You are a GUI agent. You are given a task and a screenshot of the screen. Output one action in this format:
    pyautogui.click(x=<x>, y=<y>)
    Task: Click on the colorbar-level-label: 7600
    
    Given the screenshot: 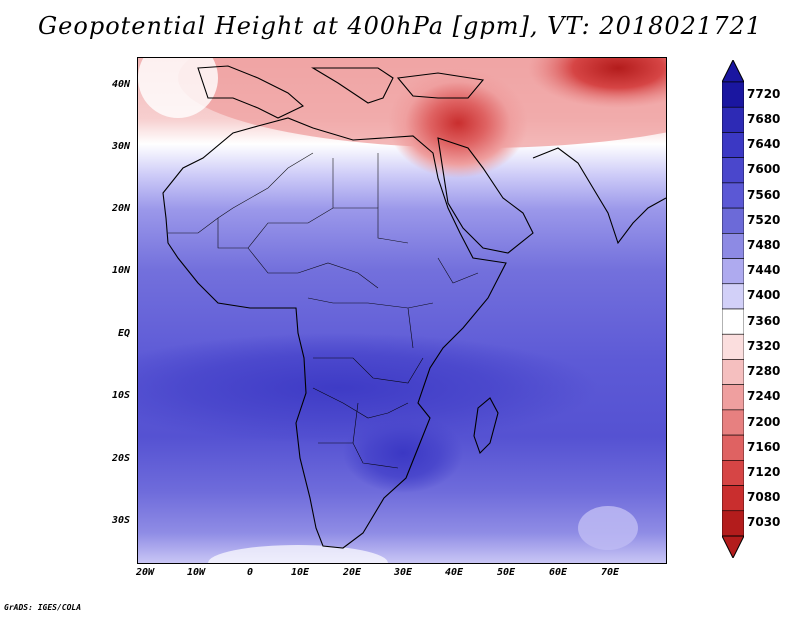 What is the action you would take?
    pyautogui.click(x=764, y=169)
    